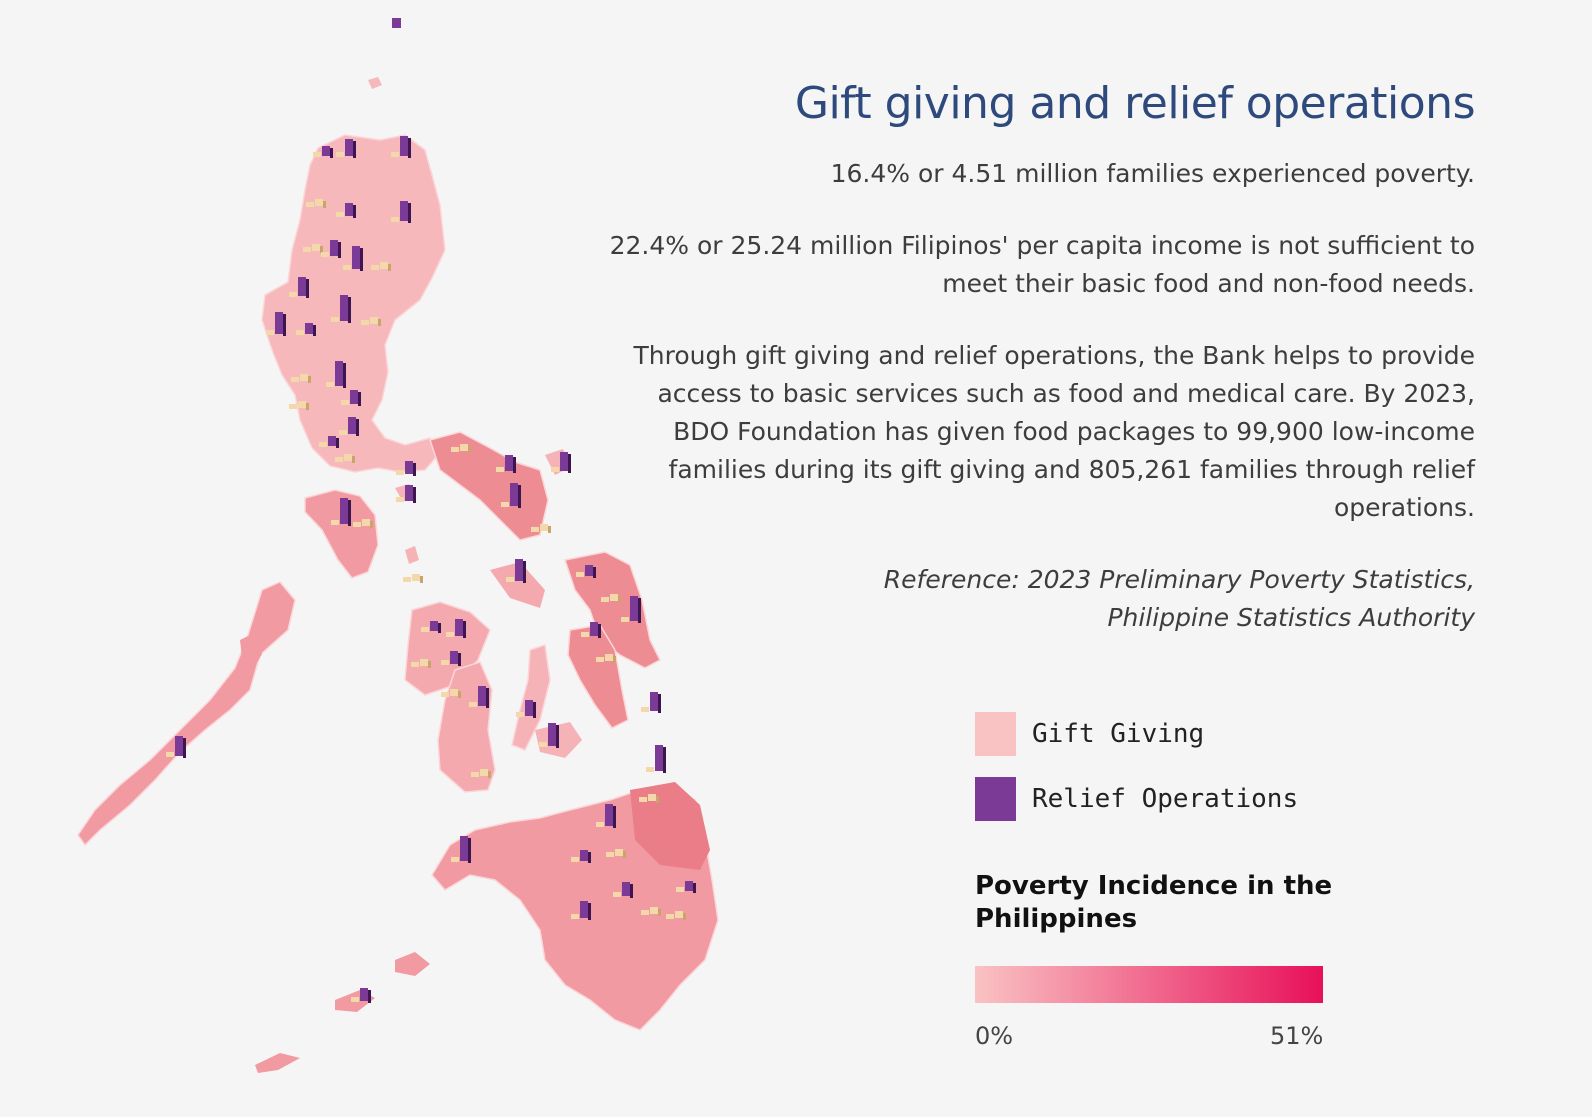  What do you see at coordinates (995, 799) in the screenshot?
I see `relief-operations-swatch` at bounding box center [995, 799].